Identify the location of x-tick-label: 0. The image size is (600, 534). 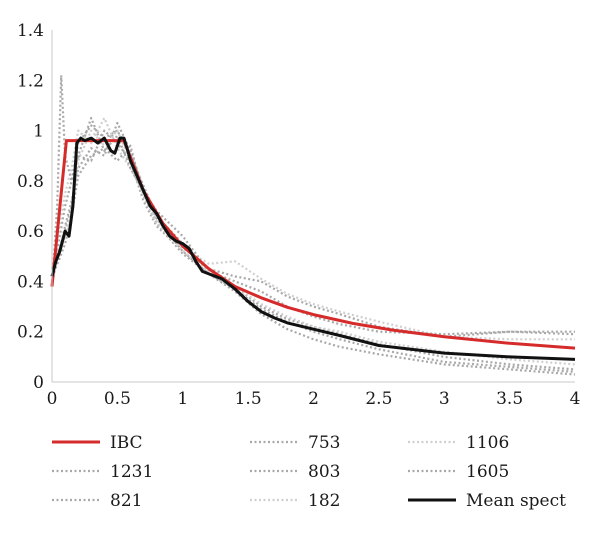
(52, 399).